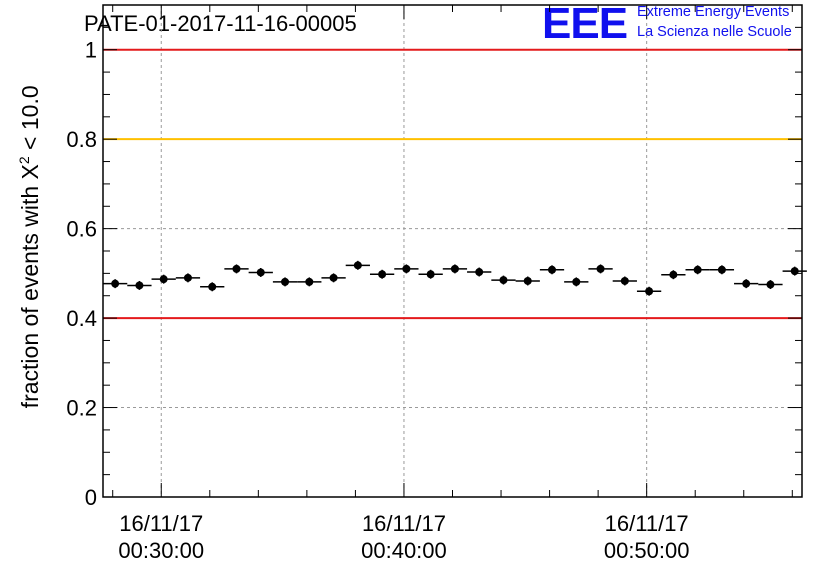 This screenshot has height=572, width=836. What do you see at coordinates (161, 550) in the screenshot?
I see `x-tick-label-time: 00:30:00` at bounding box center [161, 550].